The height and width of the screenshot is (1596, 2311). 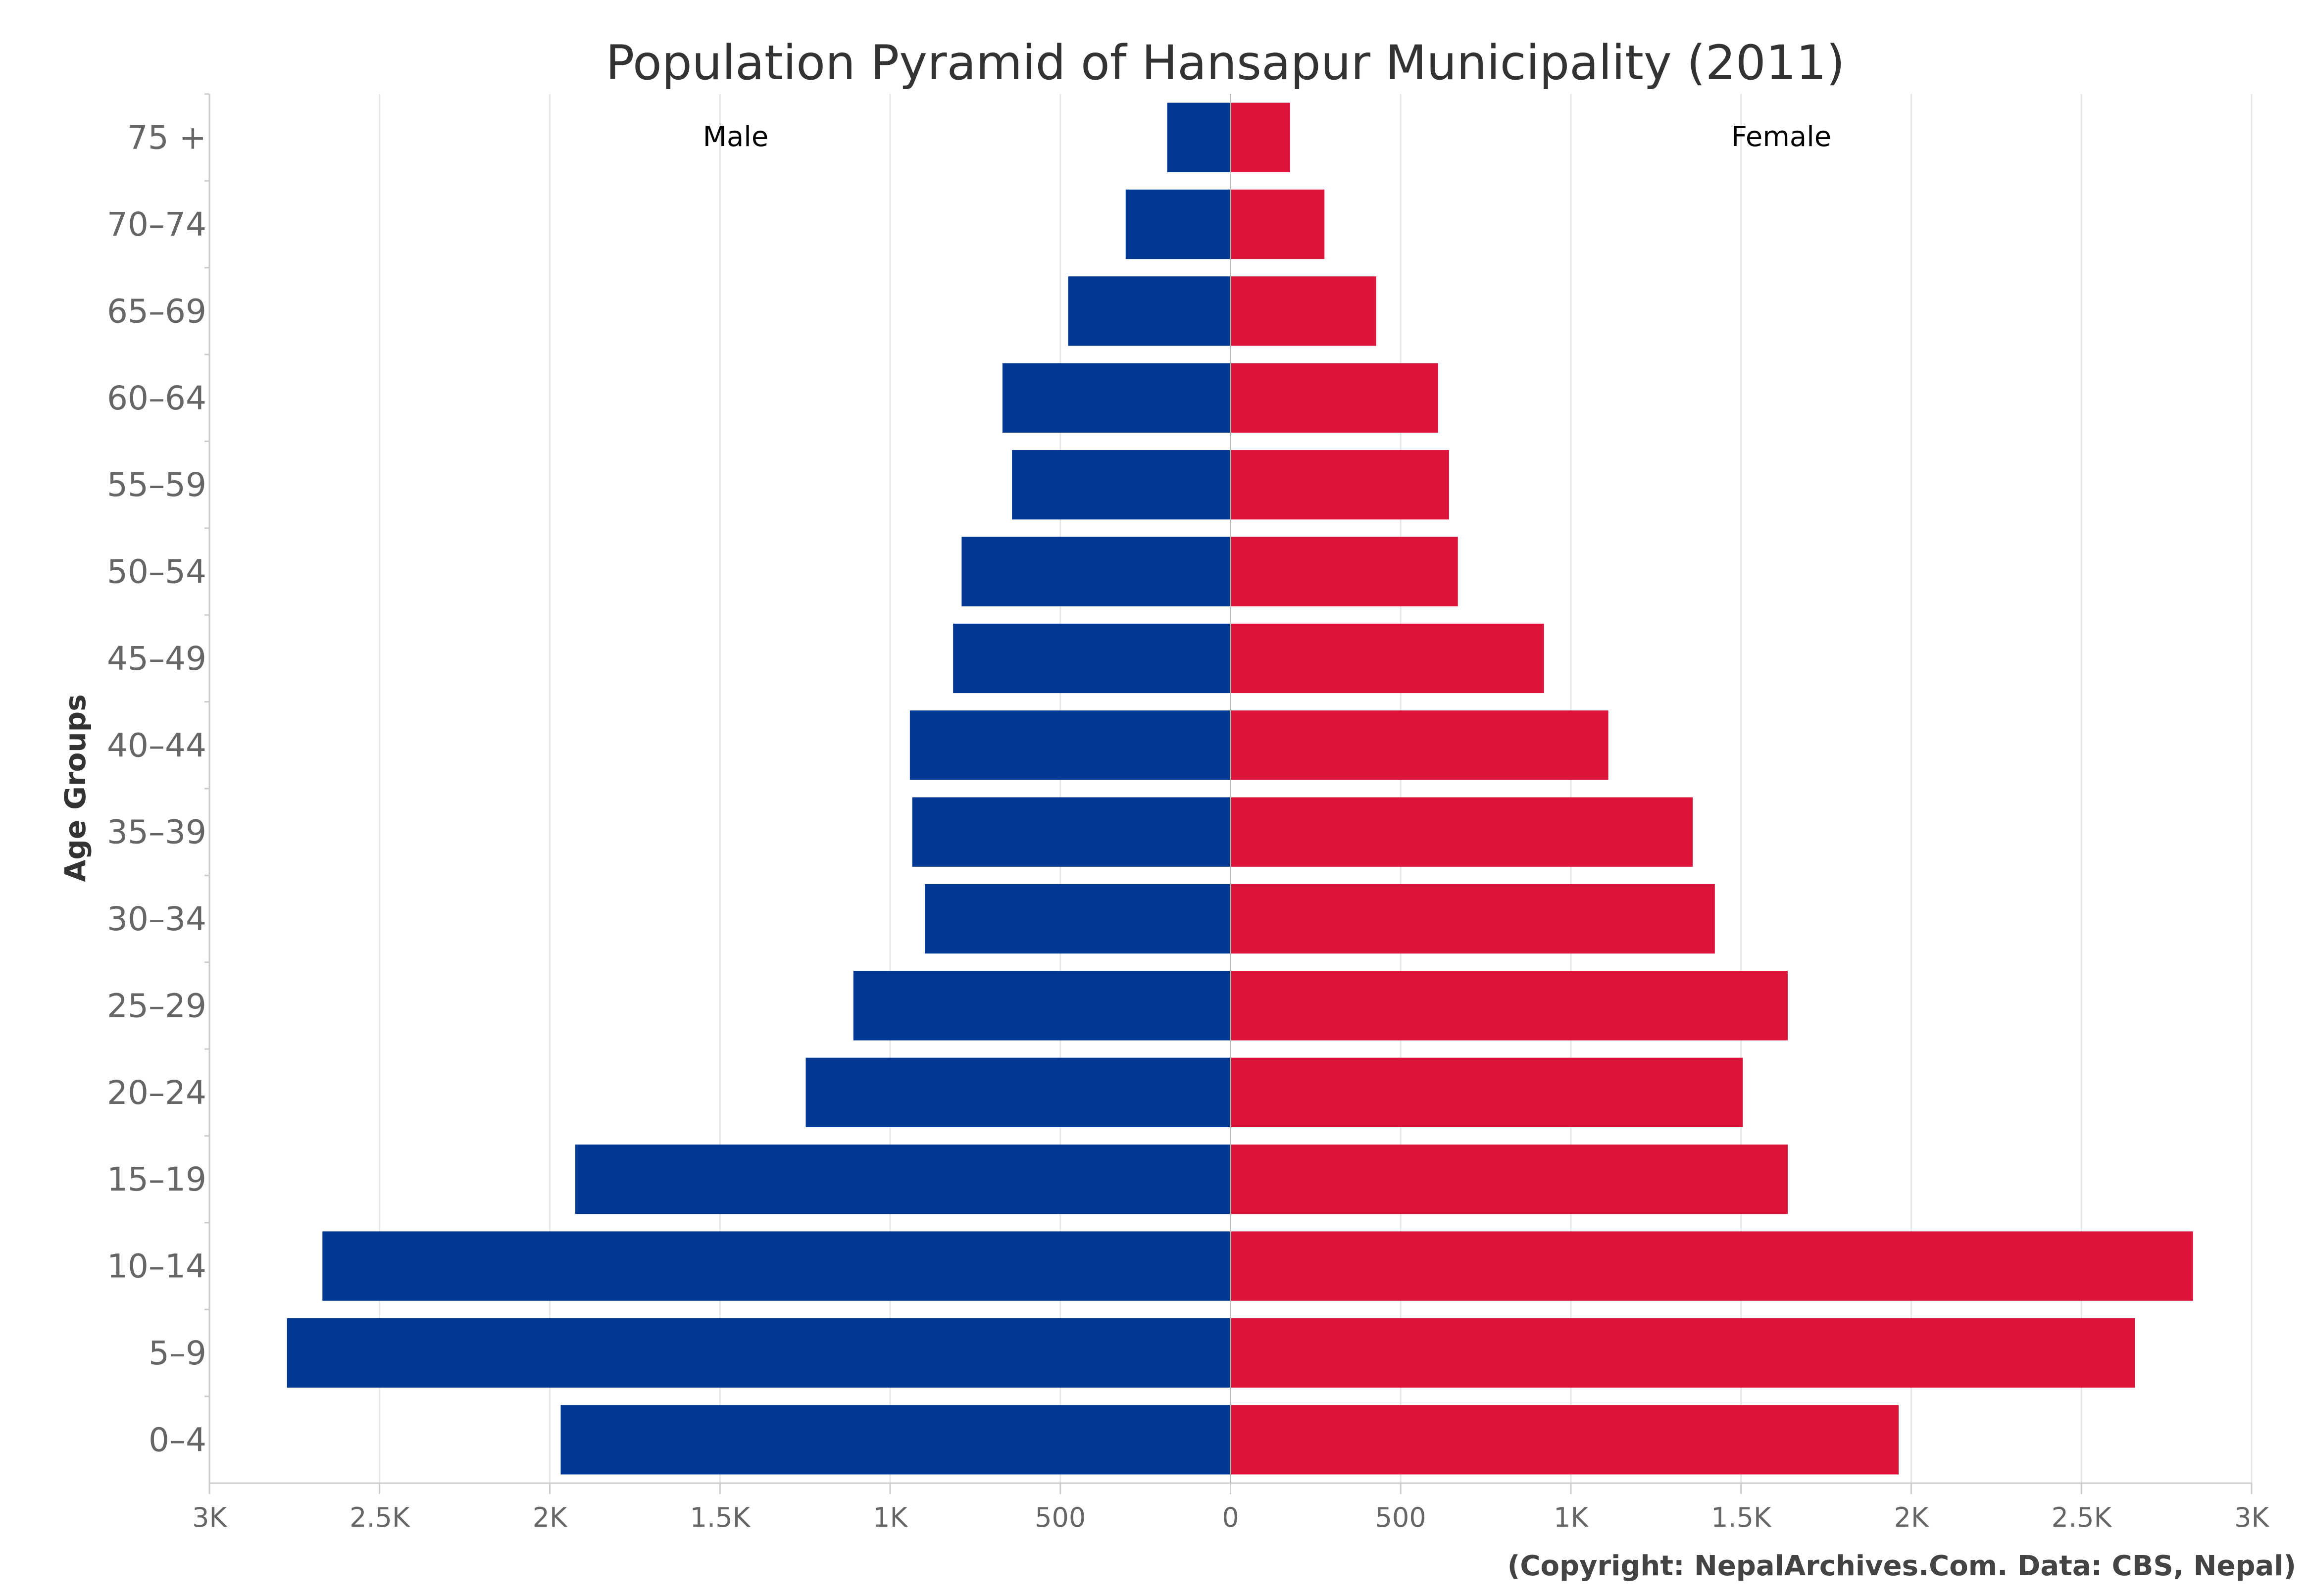 I want to click on y-axis-title: Age Groups, so click(x=75, y=788).